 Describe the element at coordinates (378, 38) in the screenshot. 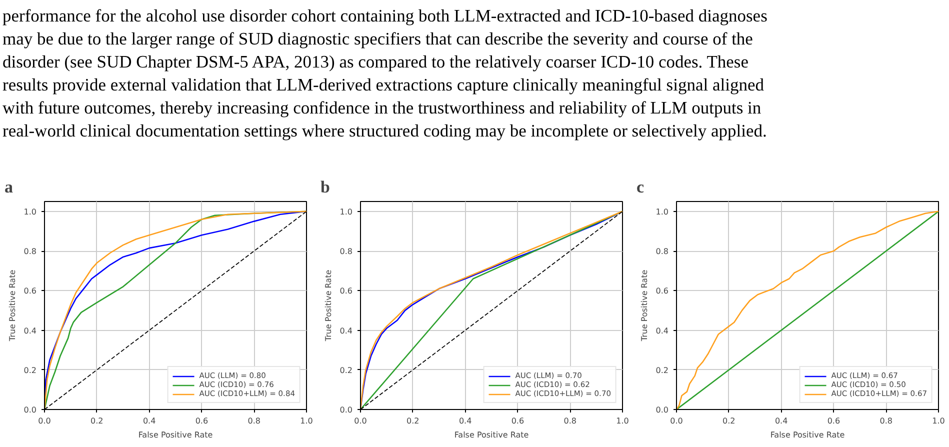

I see `text: may be due to the larger range of SUD diagnostic specifiers that can describe the severity and course of the` at that location.